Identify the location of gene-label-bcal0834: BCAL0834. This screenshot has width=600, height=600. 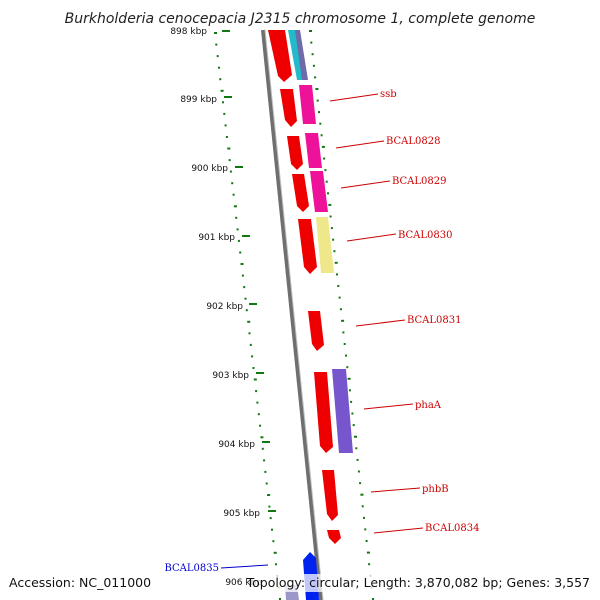
(452, 528).